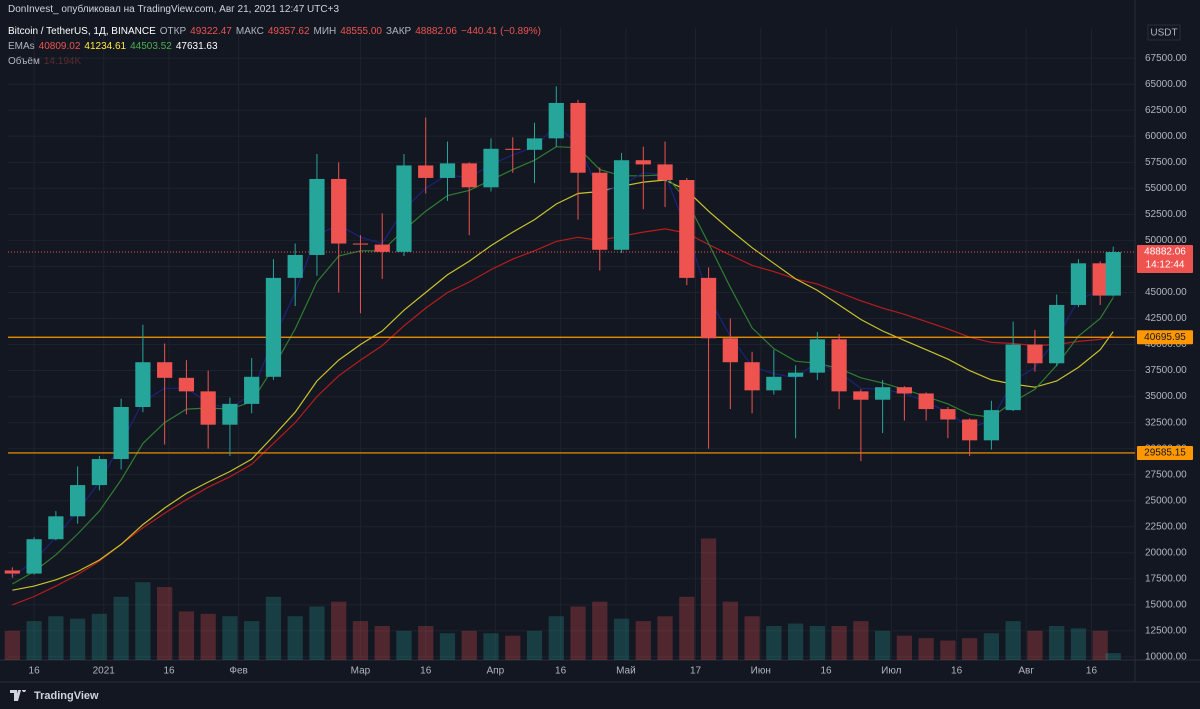  What do you see at coordinates (1166, 188) in the screenshot?
I see `y-tick-label: 55000.00` at bounding box center [1166, 188].